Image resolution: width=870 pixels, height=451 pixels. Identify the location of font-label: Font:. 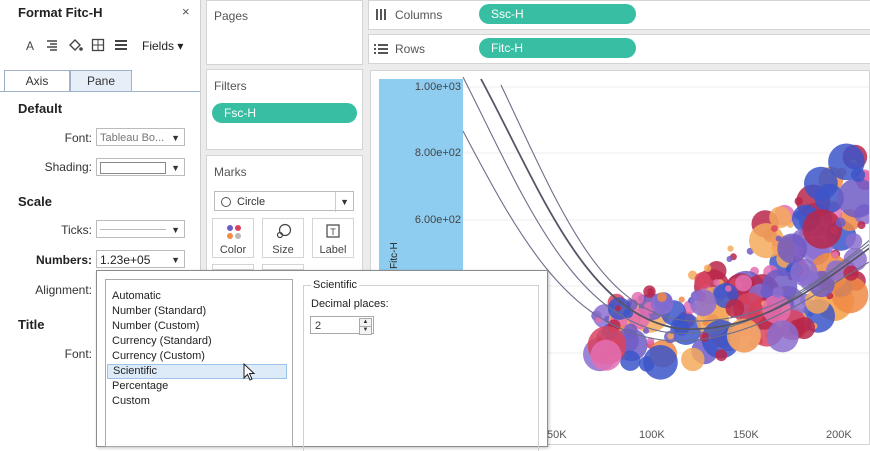
(78, 138).